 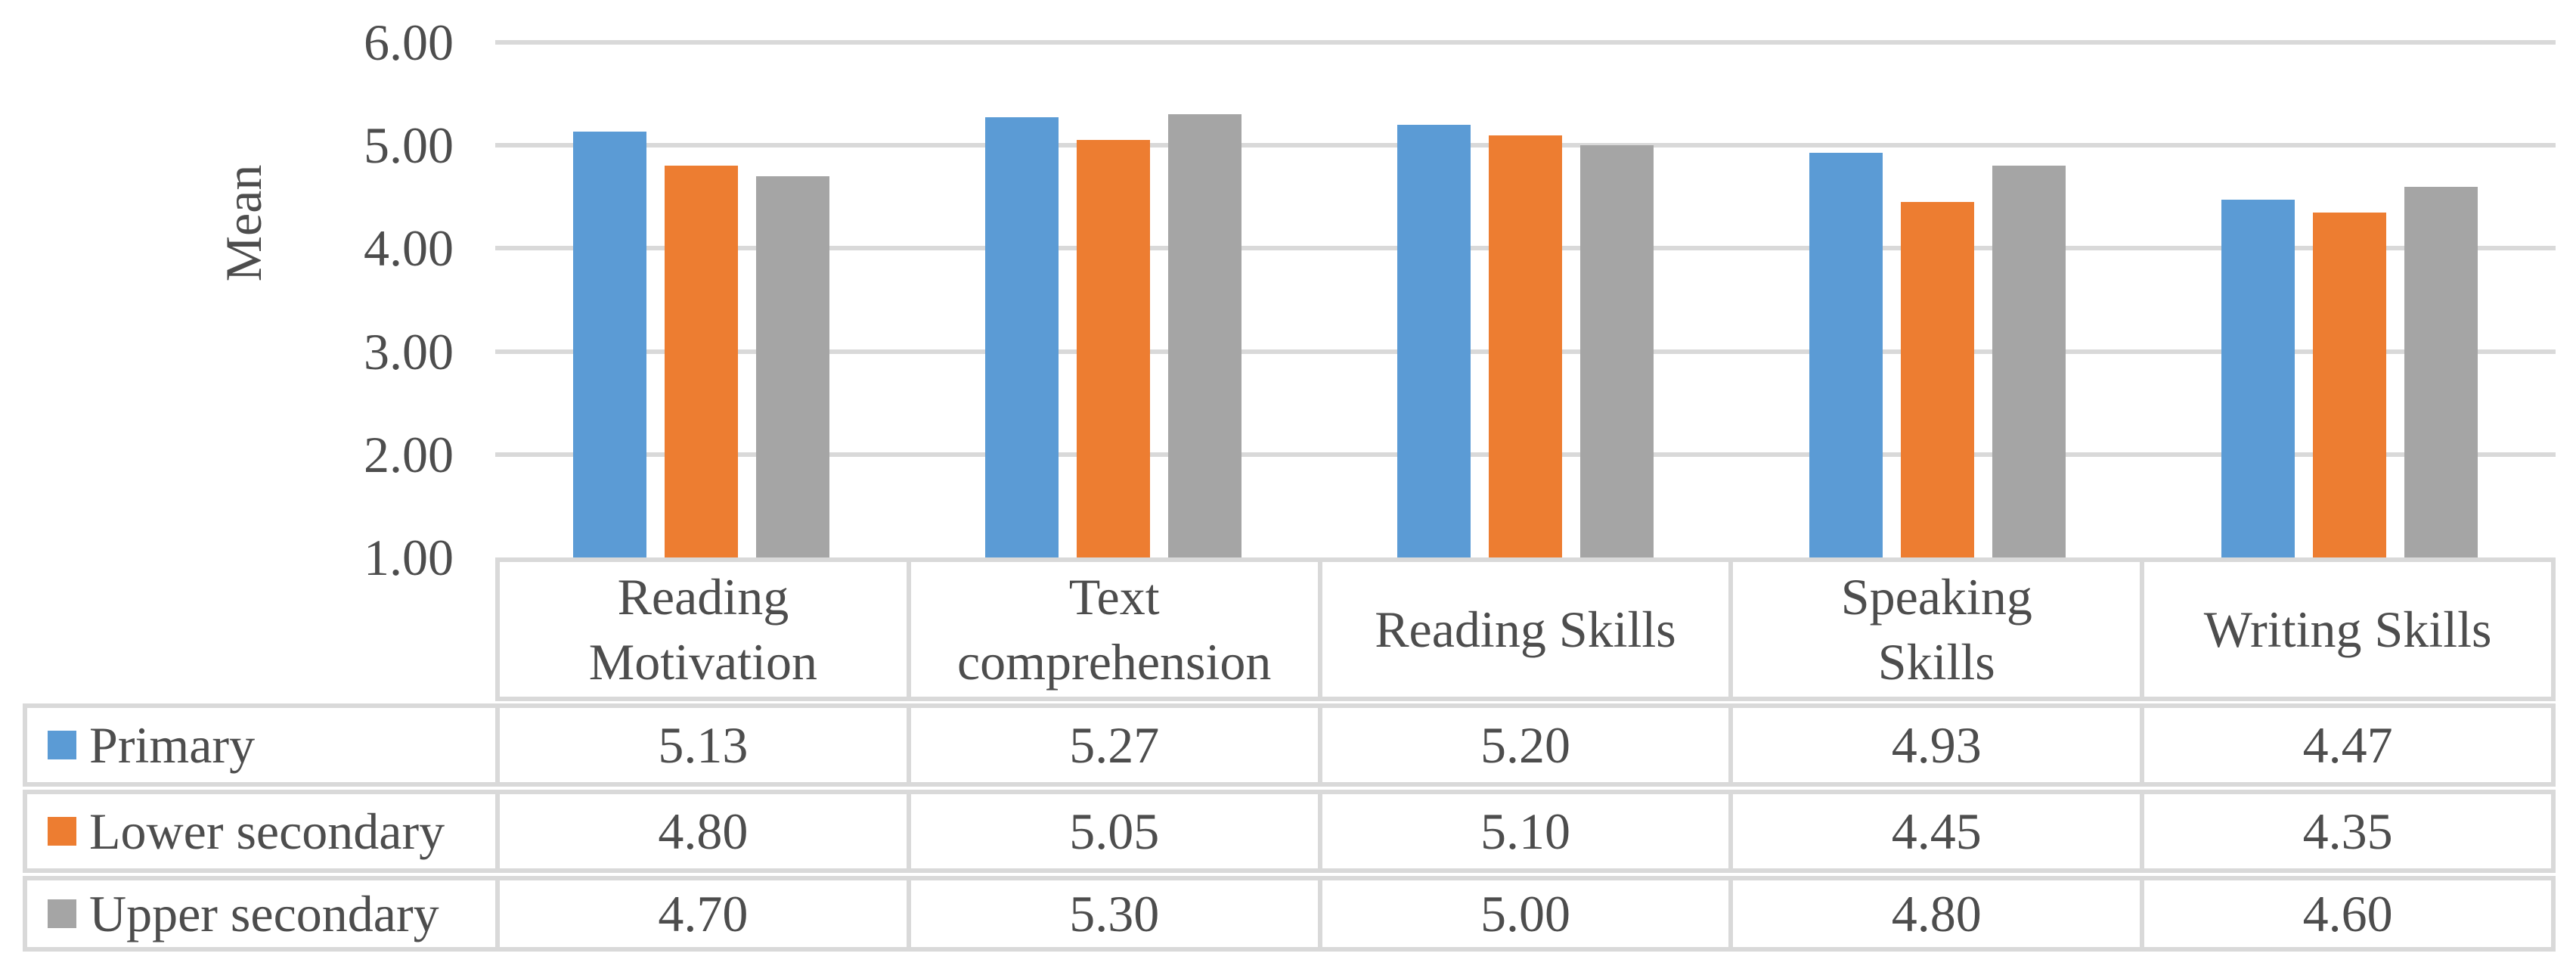 I want to click on bar-primary-reading-motivation, so click(x=609, y=344).